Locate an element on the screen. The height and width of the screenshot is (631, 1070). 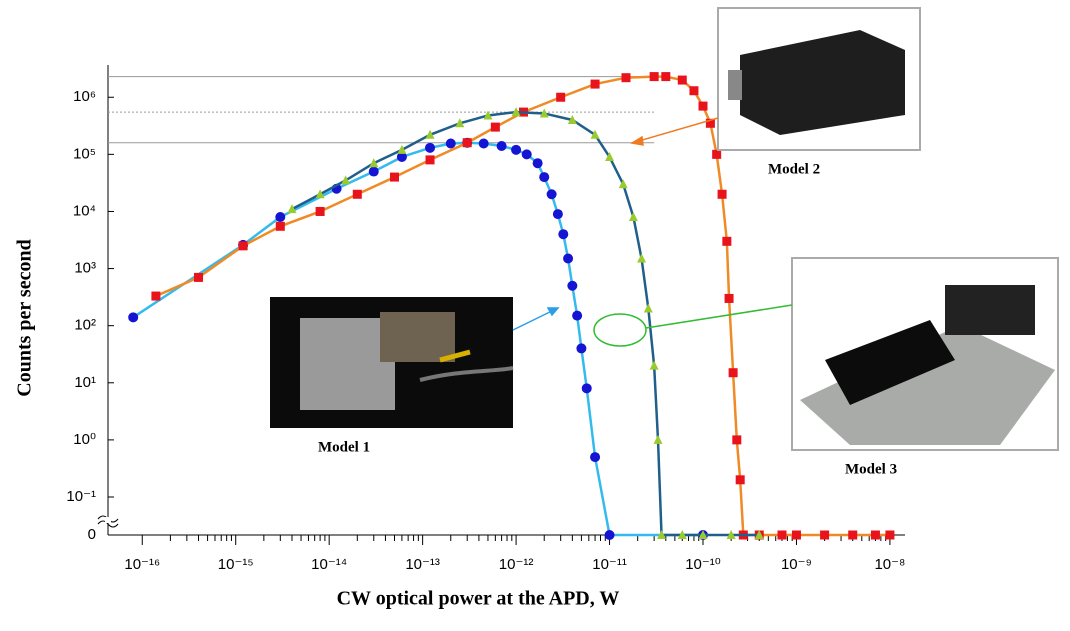
y-tick-label: 10⁵ is located at coordinates (84, 153).